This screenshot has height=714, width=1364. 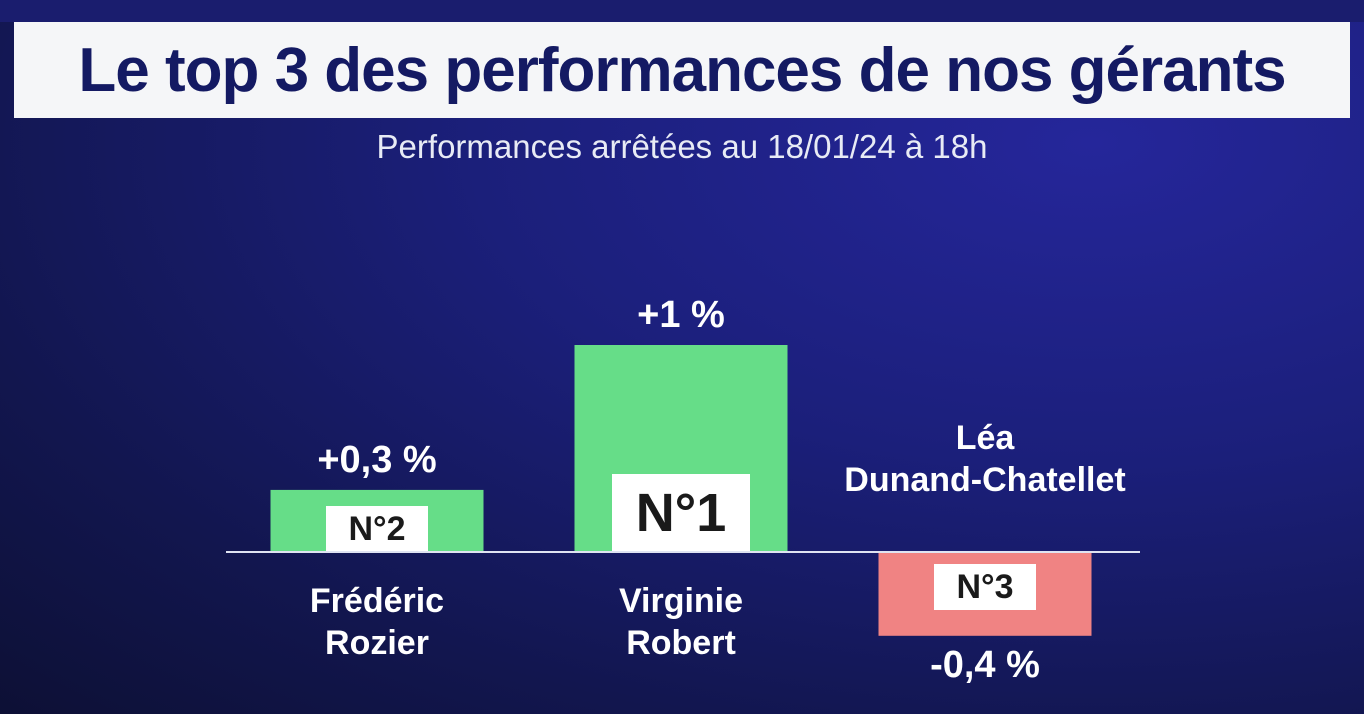 What do you see at coordinates (681, 601) in the screenshot?
I see `category-label: Virginie` at bounding box center [681, 601].